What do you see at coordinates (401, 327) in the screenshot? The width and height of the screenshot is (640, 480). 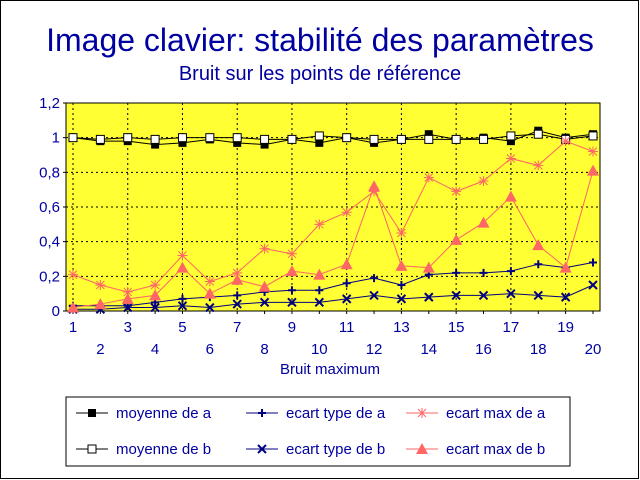 I see `x-tick-label: 13` at bounding box center [401, 327].